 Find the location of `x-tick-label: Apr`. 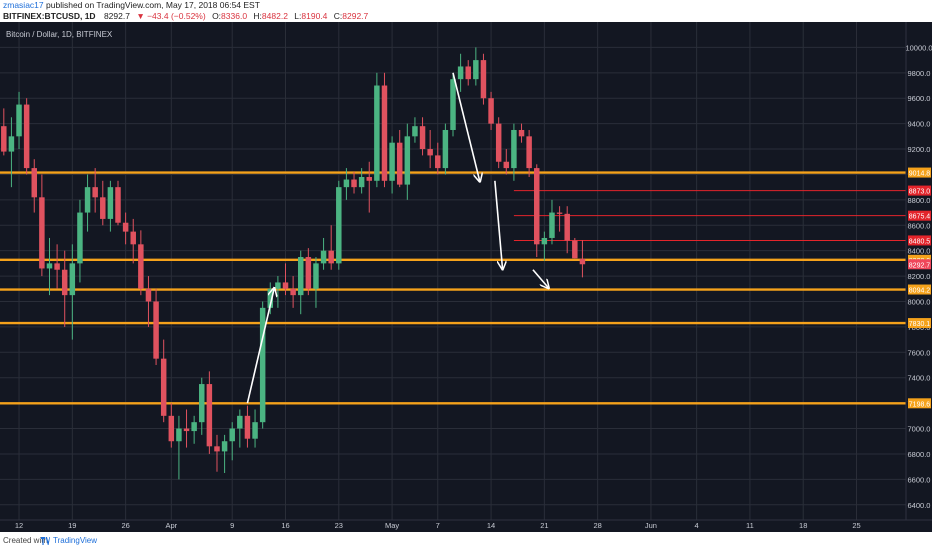

x-tick-label: Apr is located at coordinates (171, 525).